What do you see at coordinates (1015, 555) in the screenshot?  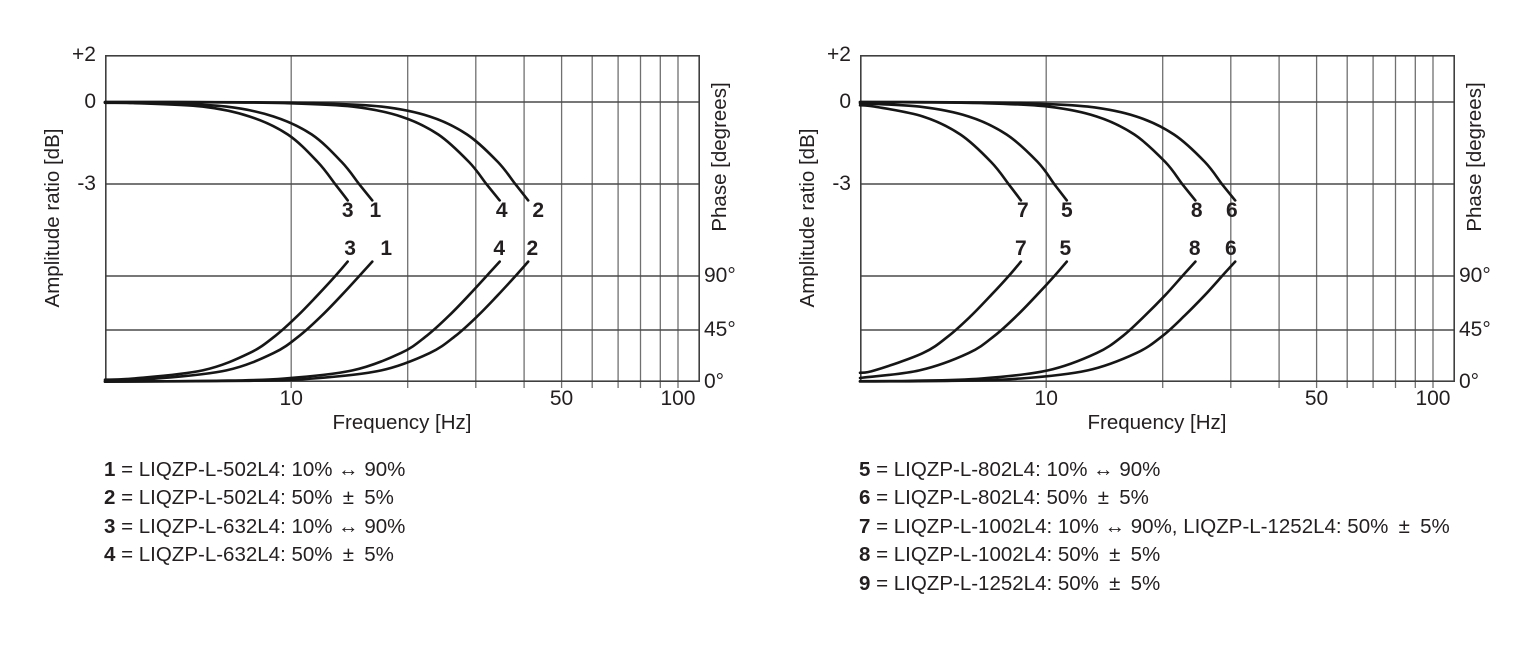 I see `legend-item-text: = LIQZP-L-1002L4: 50% ± 5%` at bounding box center [1015, 555].